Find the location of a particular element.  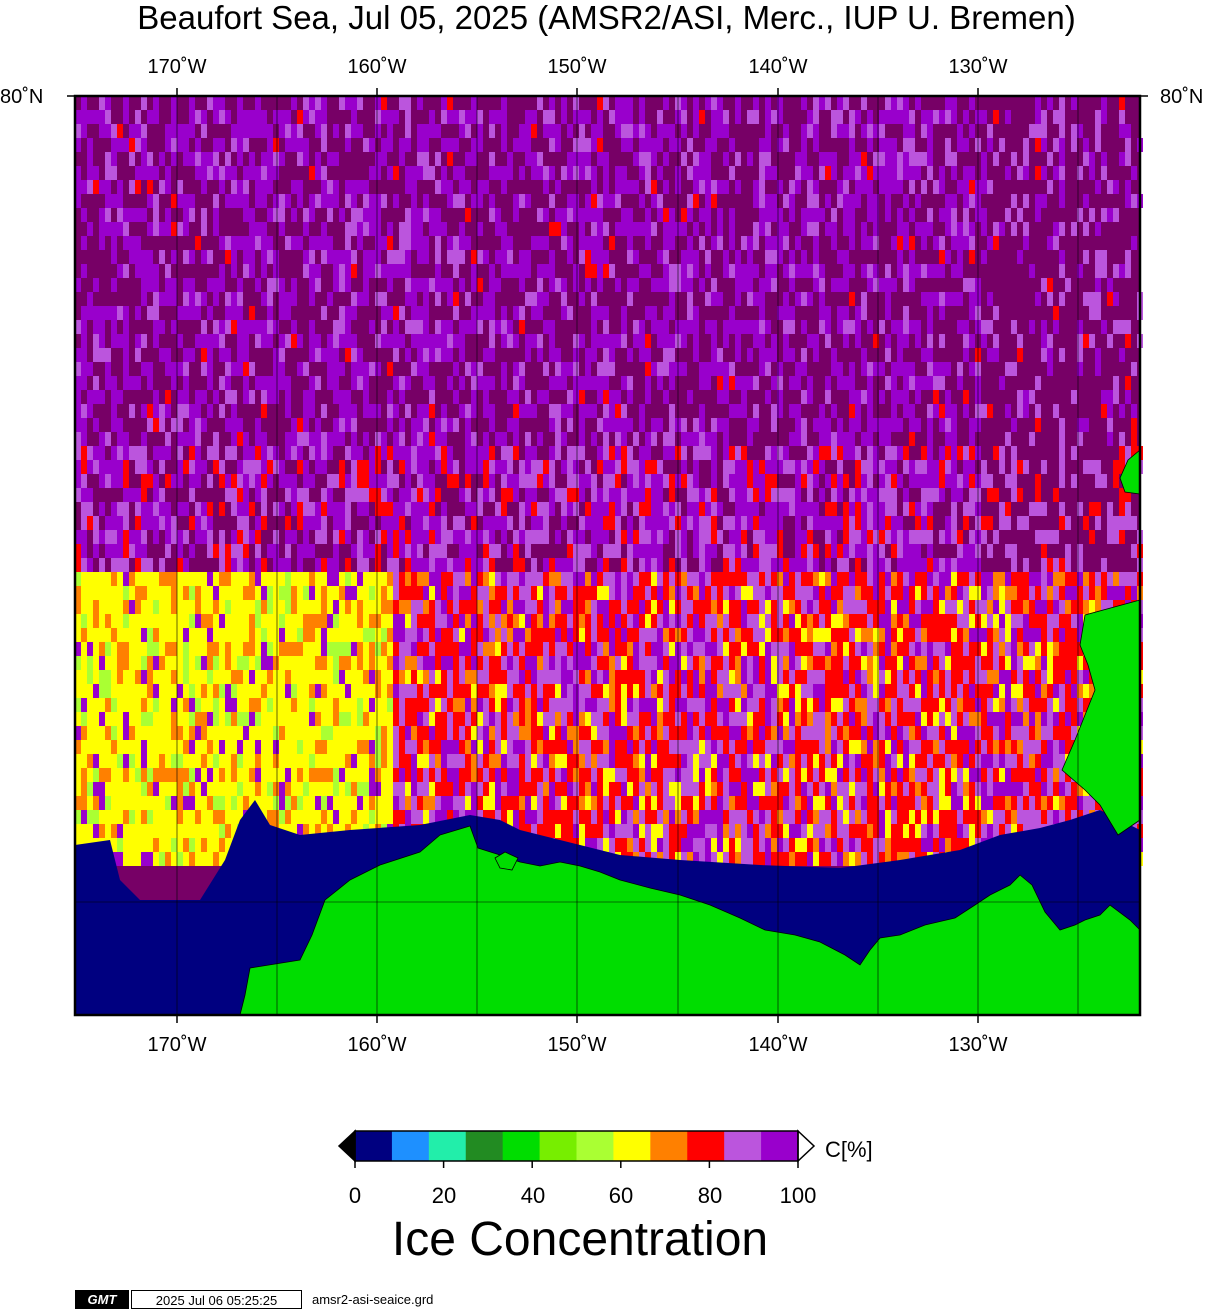

lon-label-top-150w: 150˚W is located at coordinates (577, 67).